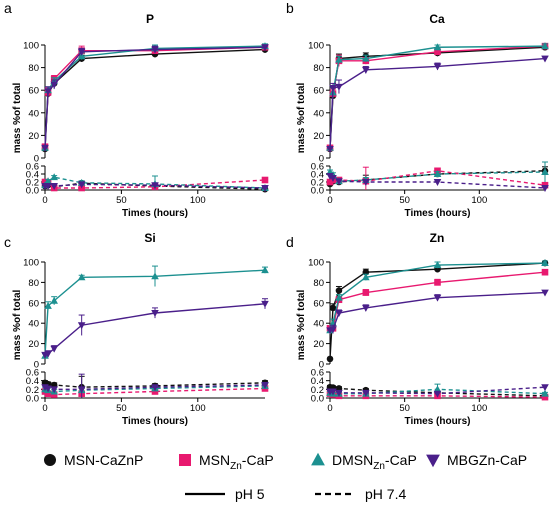  I want to click on panel-title: Si, so click(149, 238).